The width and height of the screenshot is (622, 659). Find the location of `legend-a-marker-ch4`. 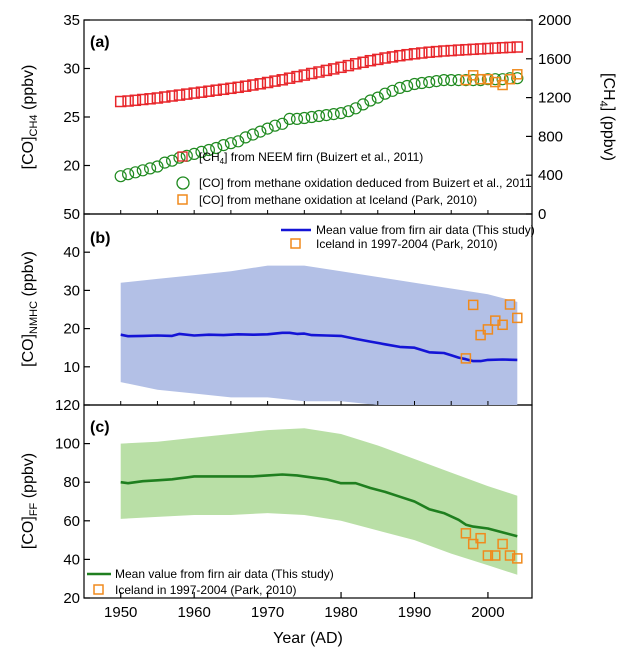

legend-a-marker-ch4 is located at coordinates (182, 156).